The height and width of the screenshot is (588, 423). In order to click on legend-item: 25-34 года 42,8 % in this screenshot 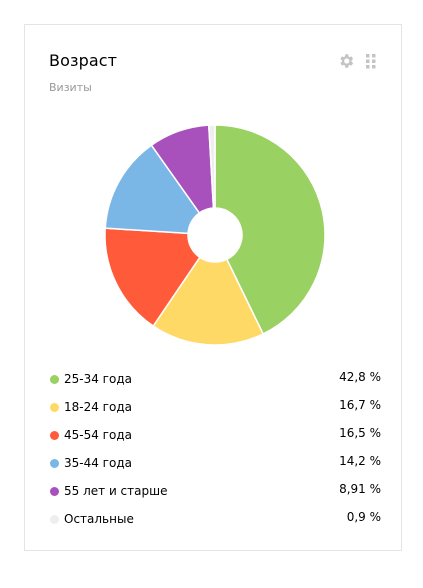, I will do `click(215, 379)`.